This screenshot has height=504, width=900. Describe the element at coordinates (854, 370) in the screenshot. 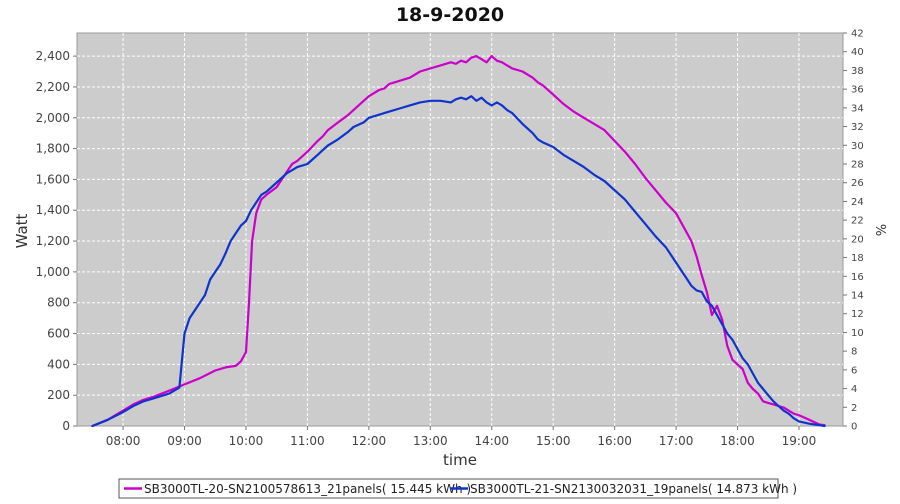

I see `y2-tick-label: 6` at that location.